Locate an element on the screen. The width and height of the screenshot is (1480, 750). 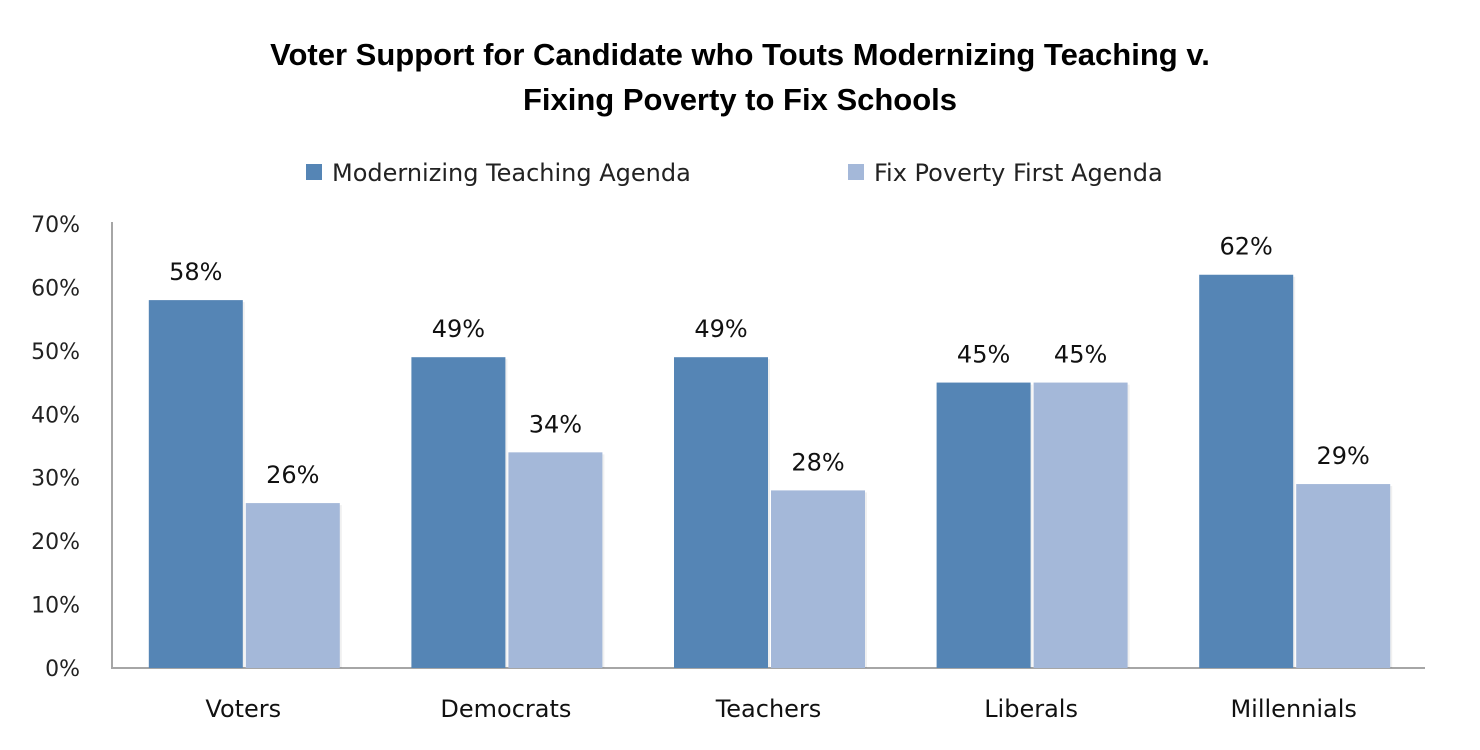
bar-modernizing-liberals is located at coordinates (983, 525).